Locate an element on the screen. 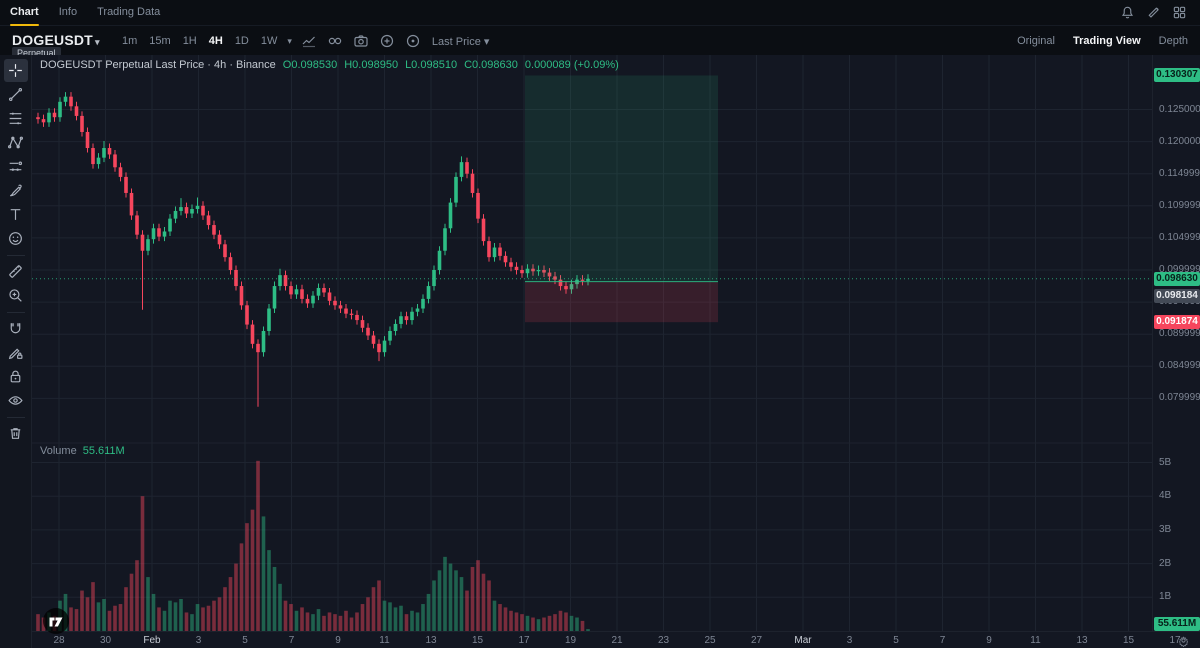  chart-style-icon is located at coordinates (309, 41).